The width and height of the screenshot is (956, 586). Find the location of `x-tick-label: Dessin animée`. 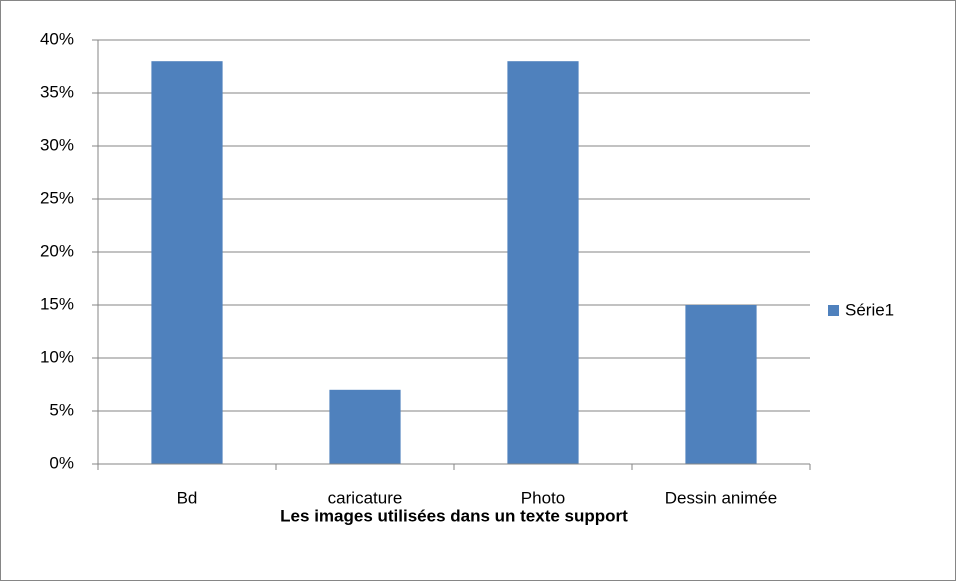

x-tick-label: Dessin animée is located at coordinates (721, 497).